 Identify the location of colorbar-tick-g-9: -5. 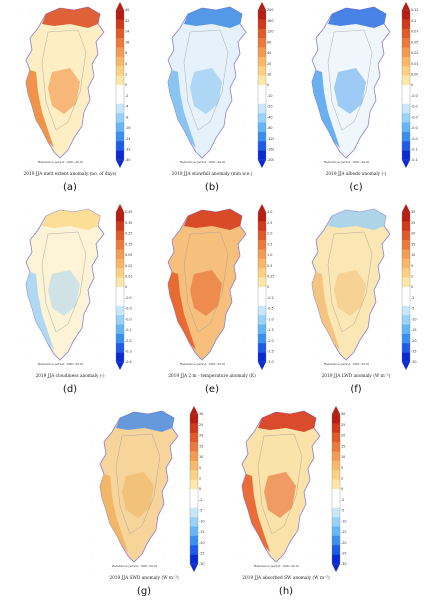
(200, 511).